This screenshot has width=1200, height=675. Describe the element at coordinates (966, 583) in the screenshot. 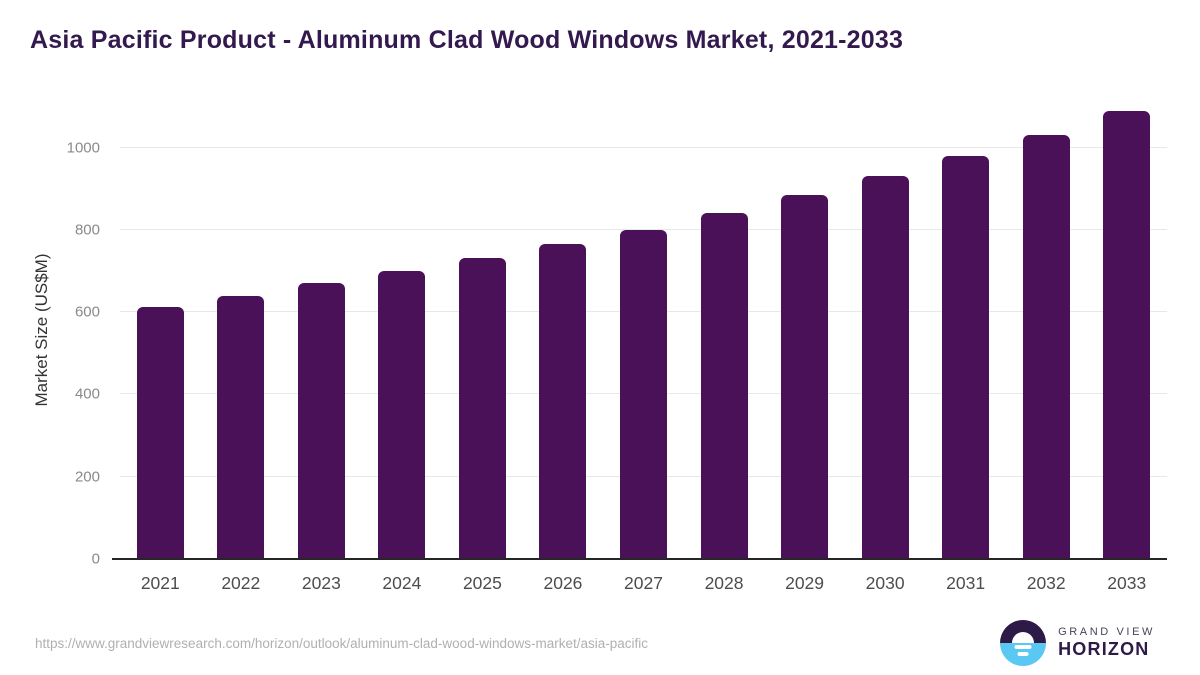

I see `x-tick-label-2031: 2031` at that location.